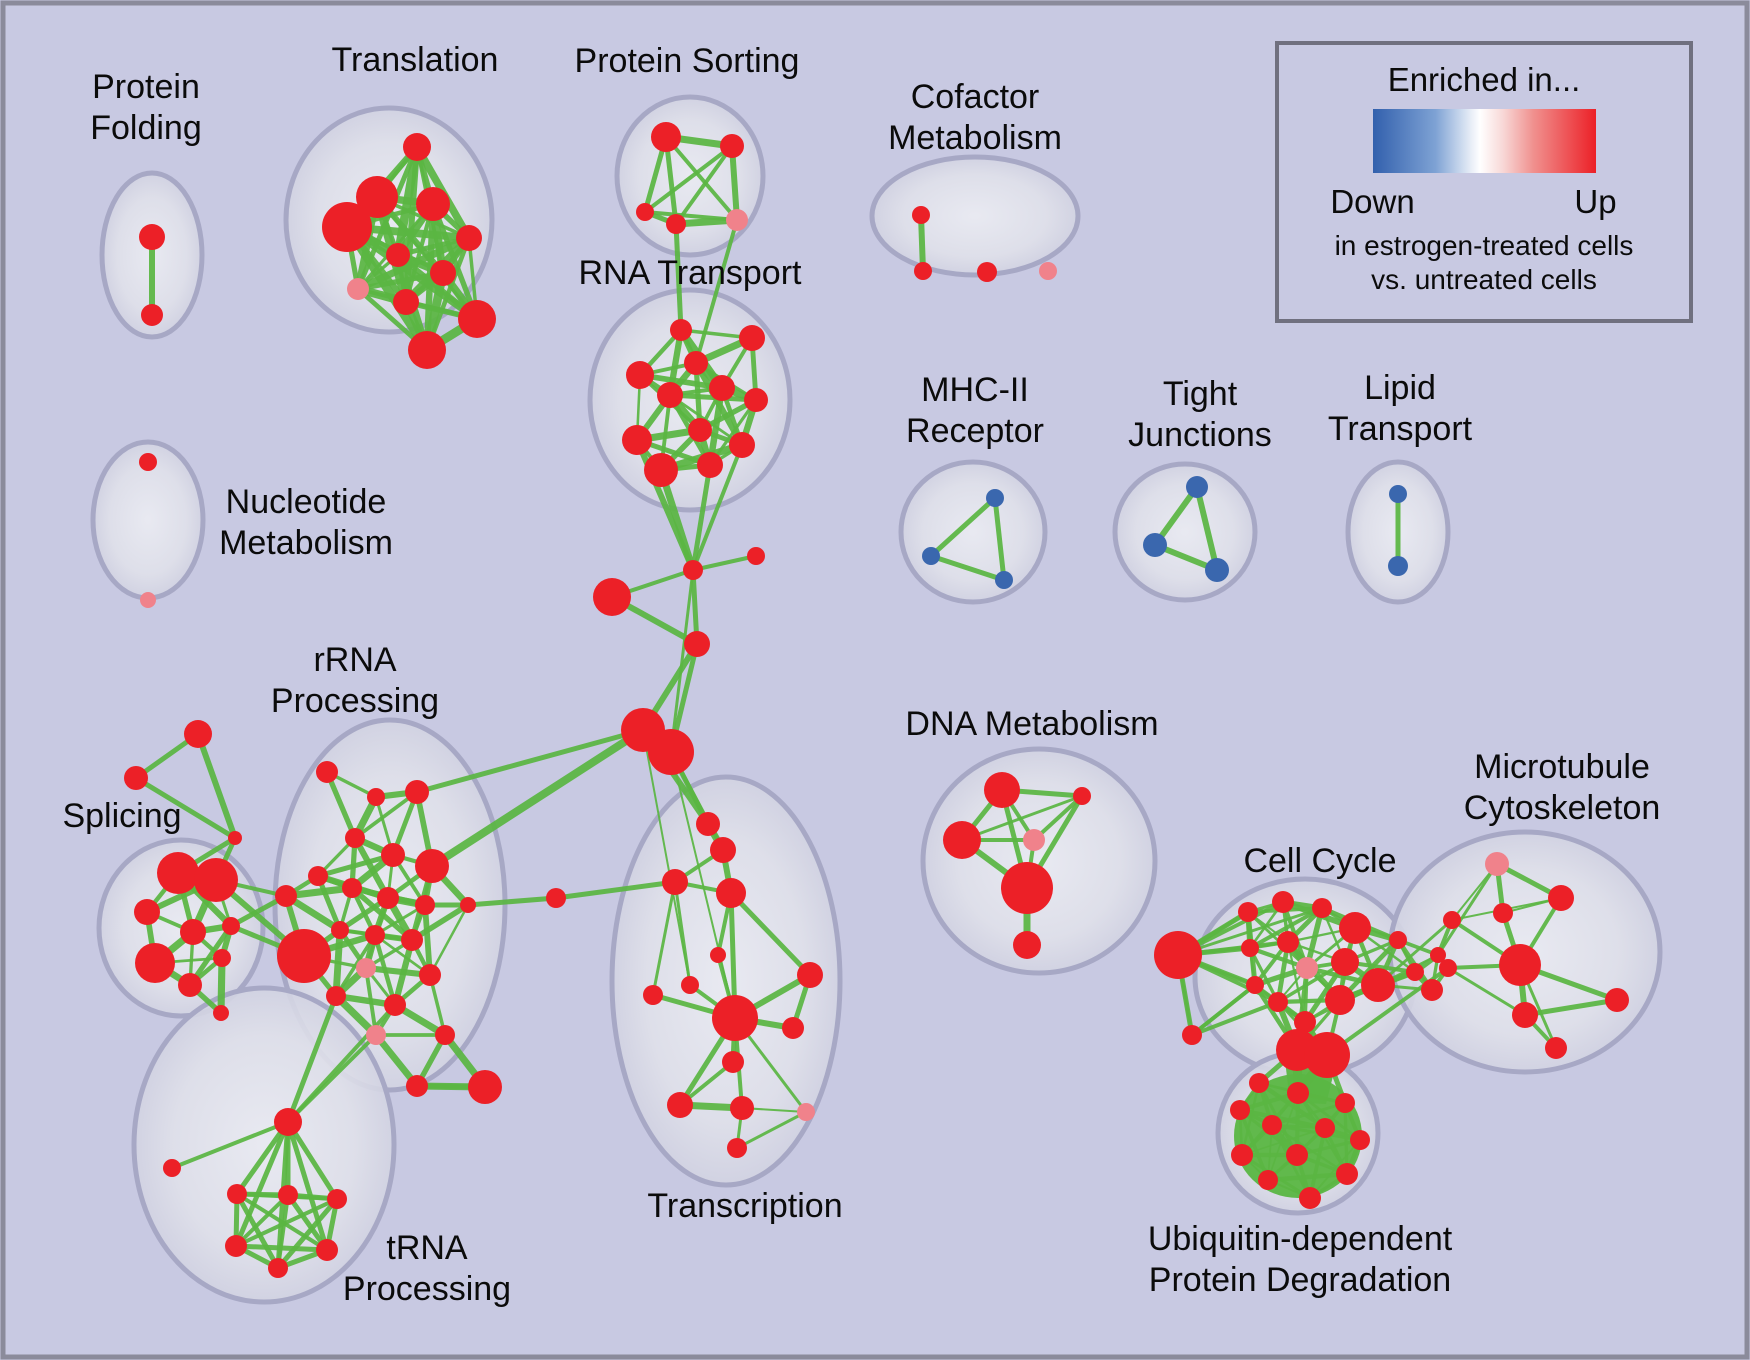  What do you see at coordinates (1319, 861) in the screenshot?
I see `cell_cycle-label: Cell Cycle` at bounding box center [1319, 861].